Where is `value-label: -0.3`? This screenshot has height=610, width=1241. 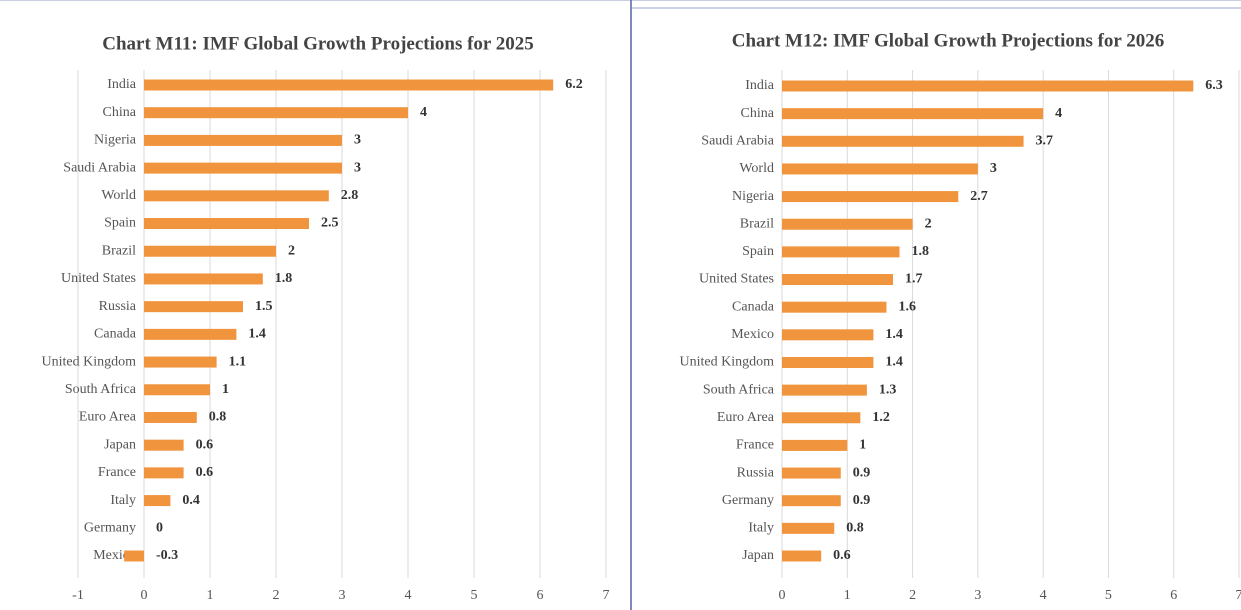 value-label: -0.3 is located at coordinates (167, 555).